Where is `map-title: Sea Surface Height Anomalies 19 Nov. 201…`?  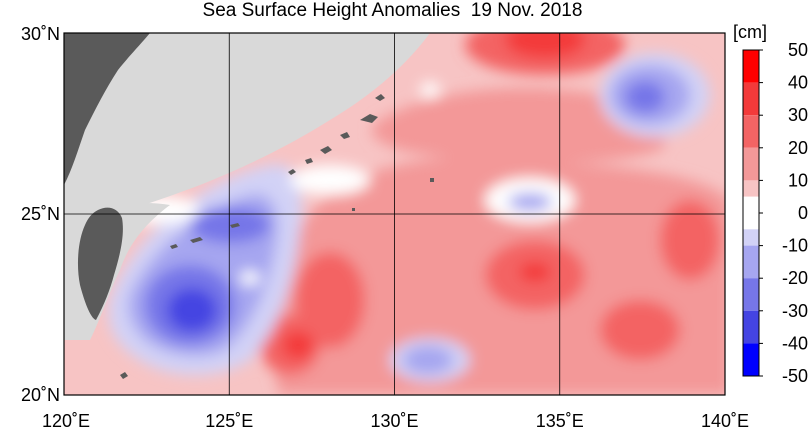
map-title: Sea Surface Height Anomalies 19 Nov. 201… is located at coordinates (392, 10).